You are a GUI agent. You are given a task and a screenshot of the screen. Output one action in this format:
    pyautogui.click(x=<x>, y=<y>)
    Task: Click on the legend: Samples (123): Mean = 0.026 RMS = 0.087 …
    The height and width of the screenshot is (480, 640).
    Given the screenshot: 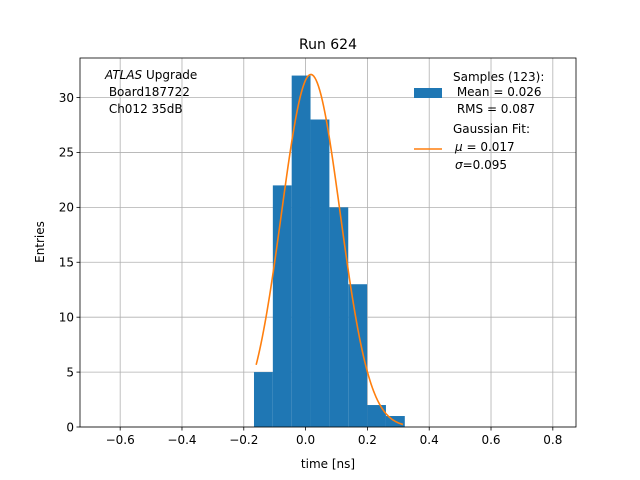 What is the action you would take?
    pyautogui.click(x=479, y=121)
    